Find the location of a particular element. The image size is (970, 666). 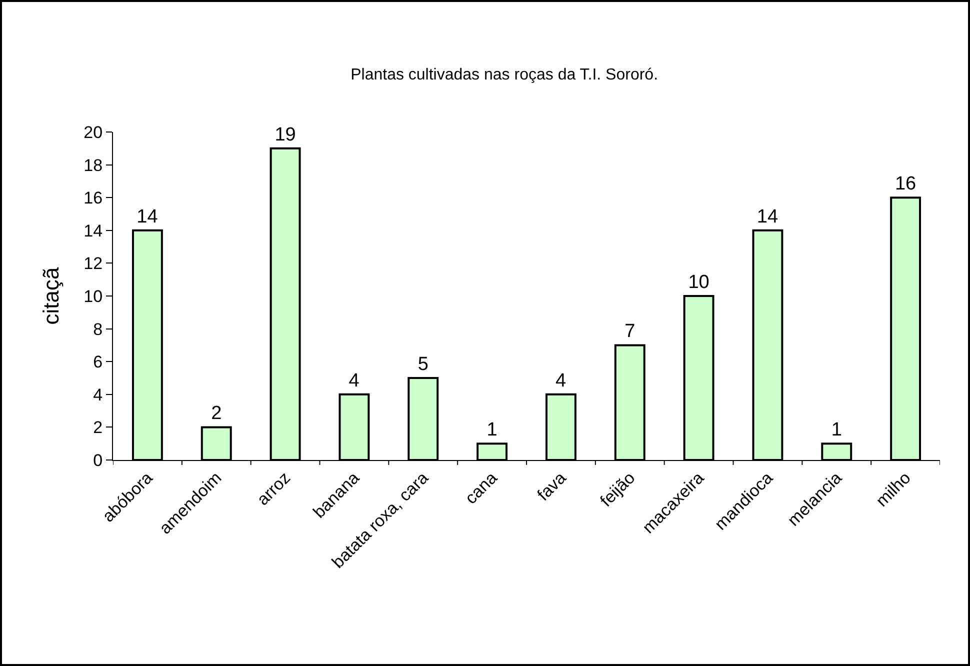

y-tick-label: 18 is located at coordinates (93, 165).